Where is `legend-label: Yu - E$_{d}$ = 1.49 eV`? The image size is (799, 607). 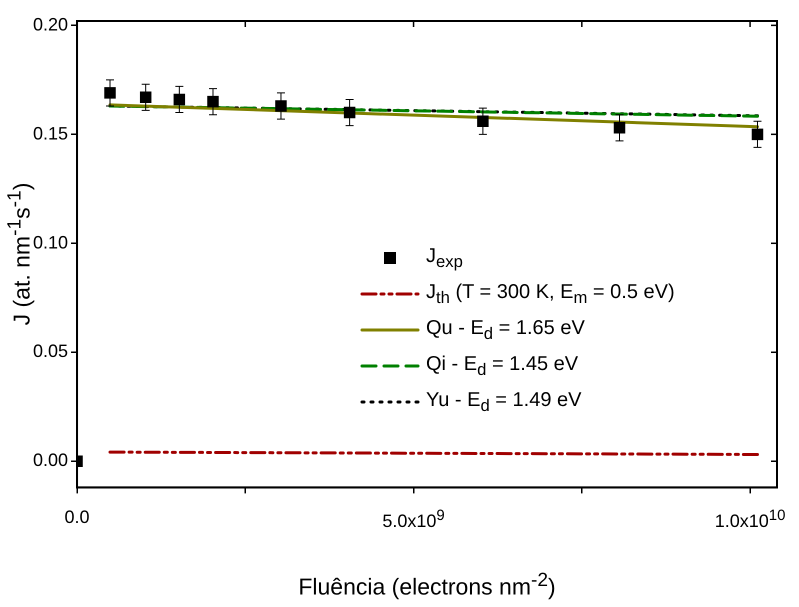
legend-label: Yu - E$_{d}$ = 1.49 eV is located at coordinates (504, 402).